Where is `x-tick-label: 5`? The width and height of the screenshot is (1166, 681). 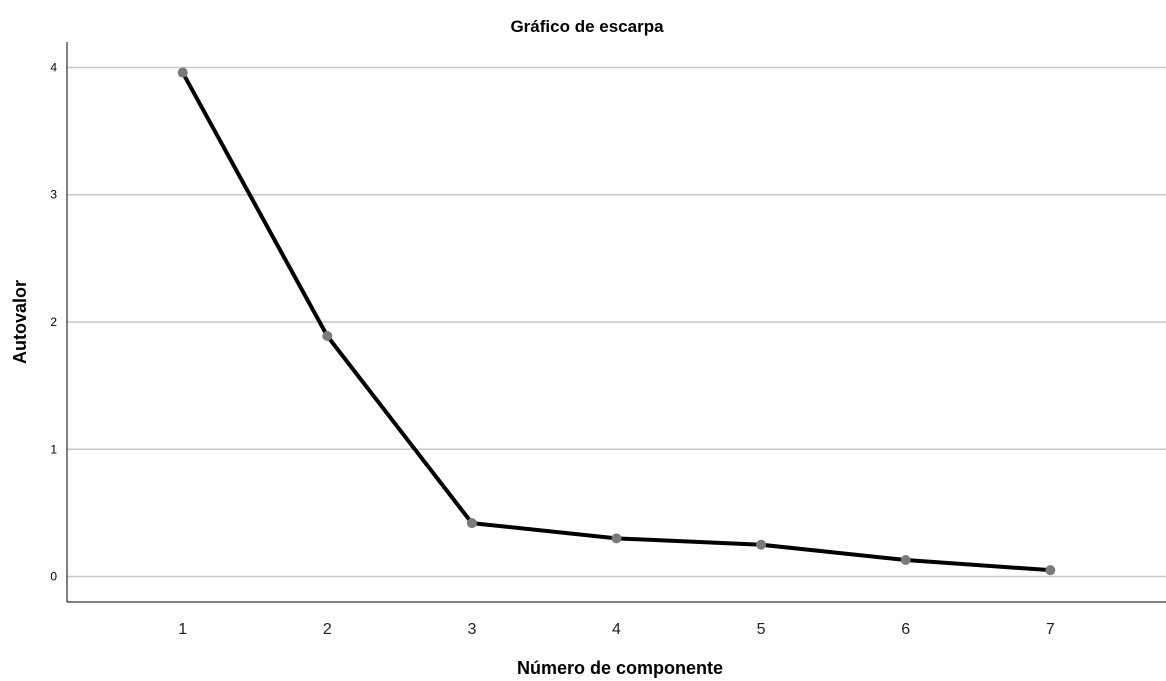
x-tick-label: 5 is located at coordinates (761, 629).